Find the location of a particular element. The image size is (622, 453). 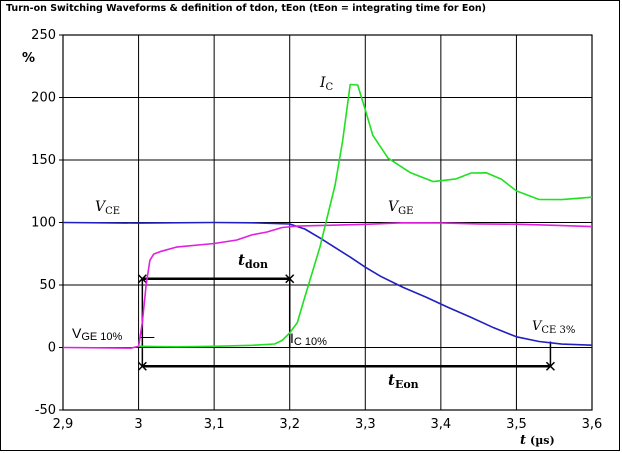

y-tick-label: -50 is located at coordinates (45, 410).